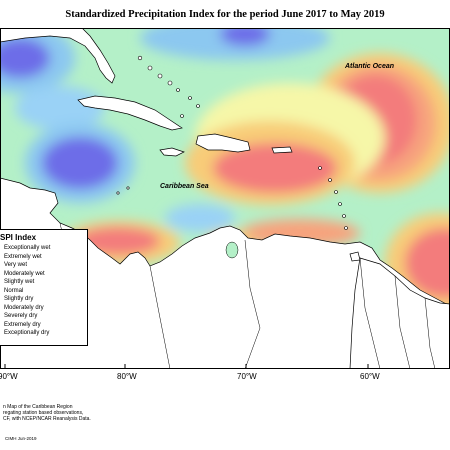 The image size is (450, 450). Describe the element at coordinates (247, 376) in the screenshot. I see `tick-label-70w: 70°W` at that location.